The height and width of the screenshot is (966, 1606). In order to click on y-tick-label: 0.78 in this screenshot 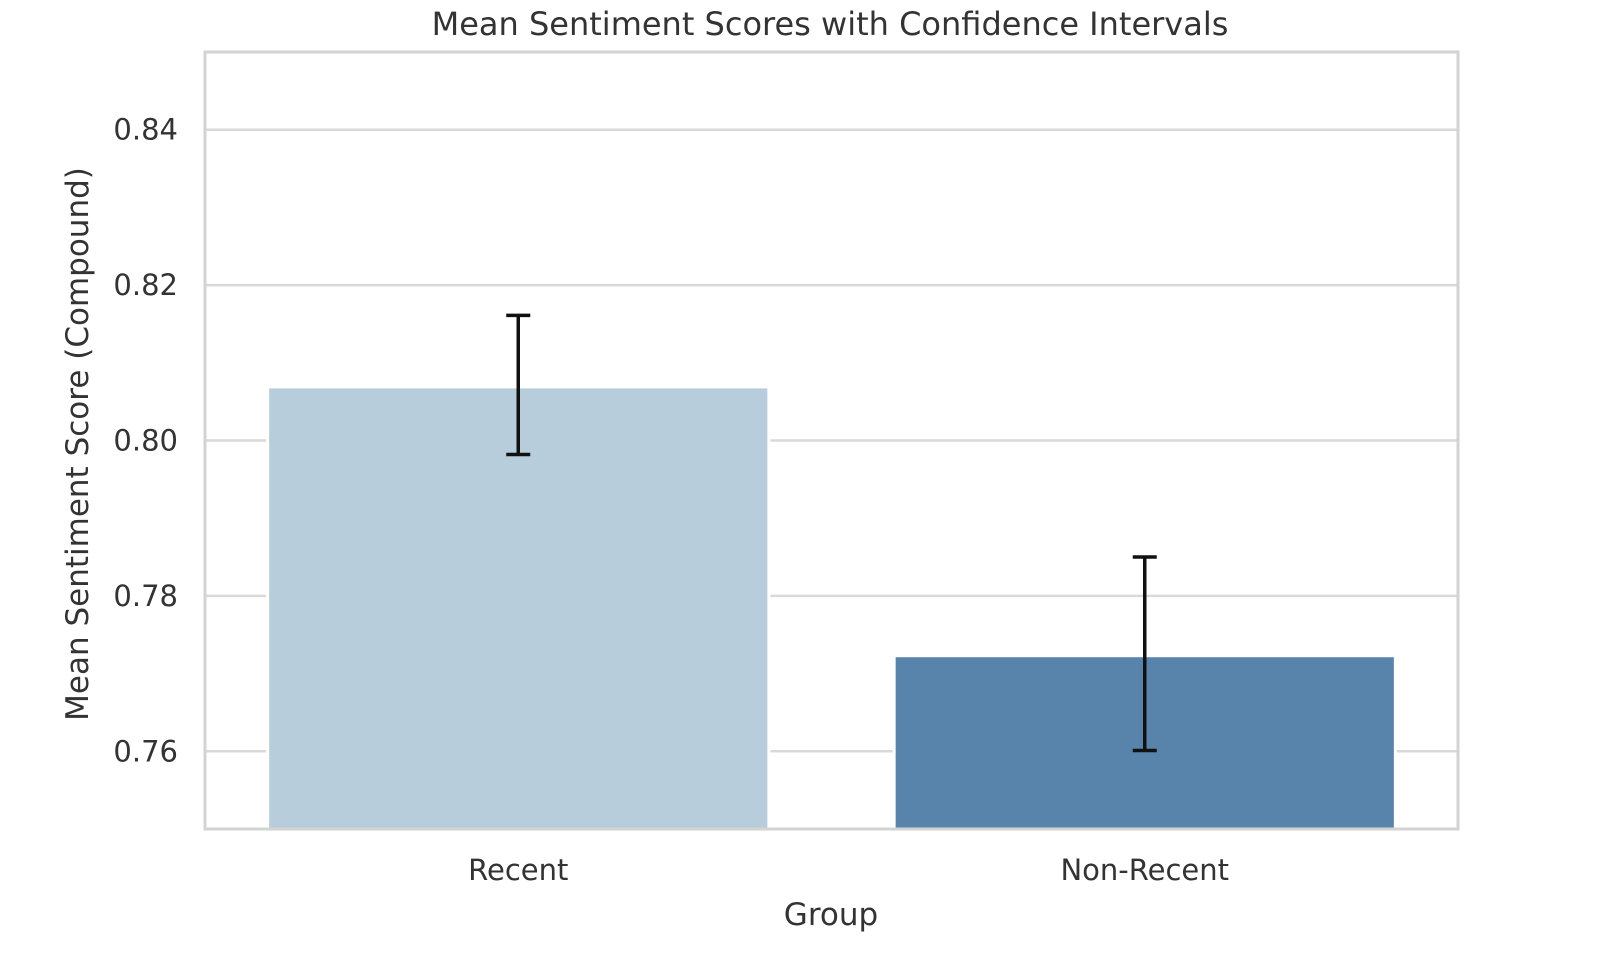, I will do `click(145, 596)`.